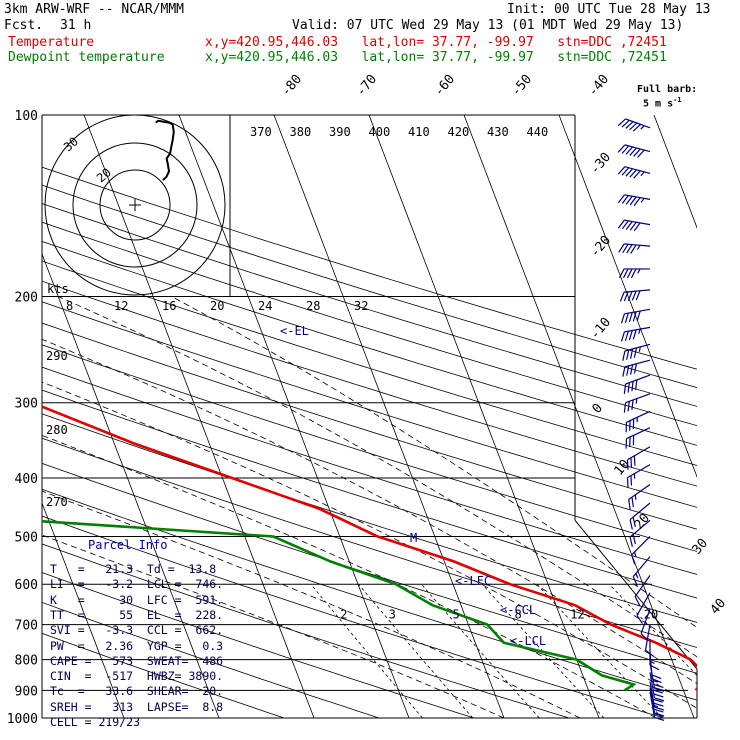  I want to click on parcel-row: SVI = -3.3 CCL = 662., so click(137, 630).